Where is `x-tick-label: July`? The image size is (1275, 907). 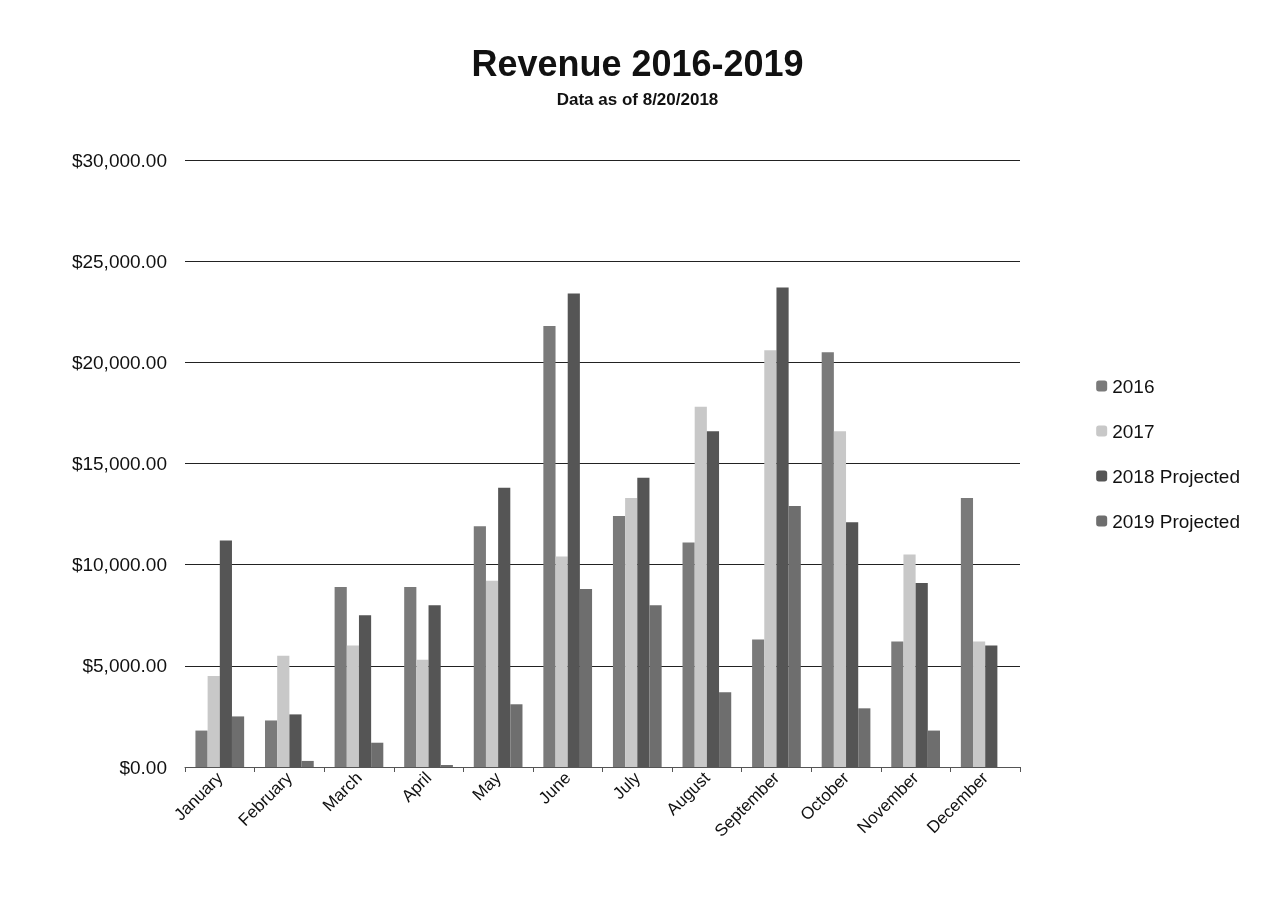 x-tick-label: July is located at coordinates (627, 785).